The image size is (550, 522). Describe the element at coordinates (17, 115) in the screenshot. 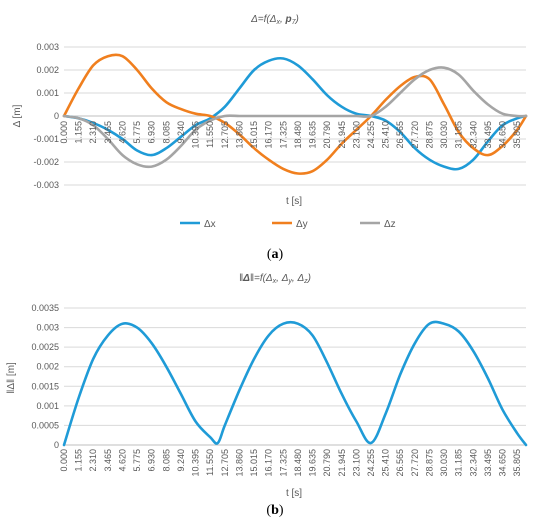

I see `chart-a-ylabel: Δ [m]` at that location.